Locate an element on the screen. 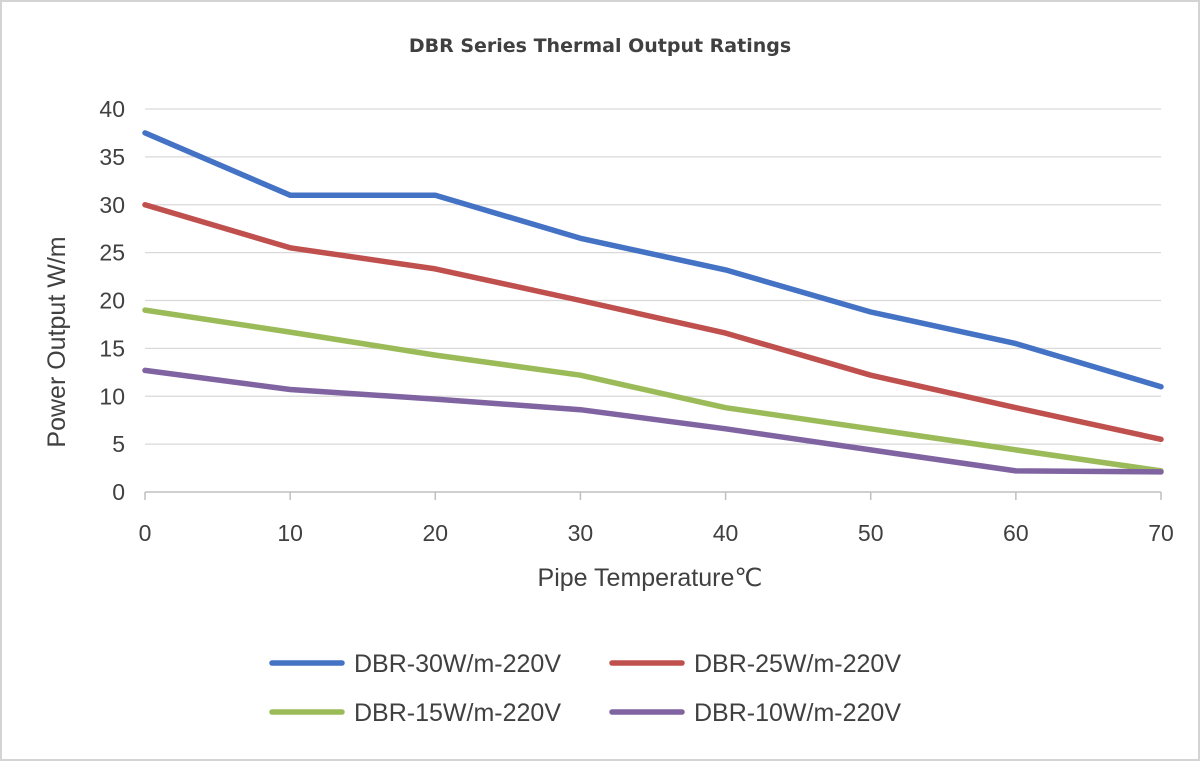 The image size is (1200, 761). y-tick-label: 30 is located at coordinates (112, 205).